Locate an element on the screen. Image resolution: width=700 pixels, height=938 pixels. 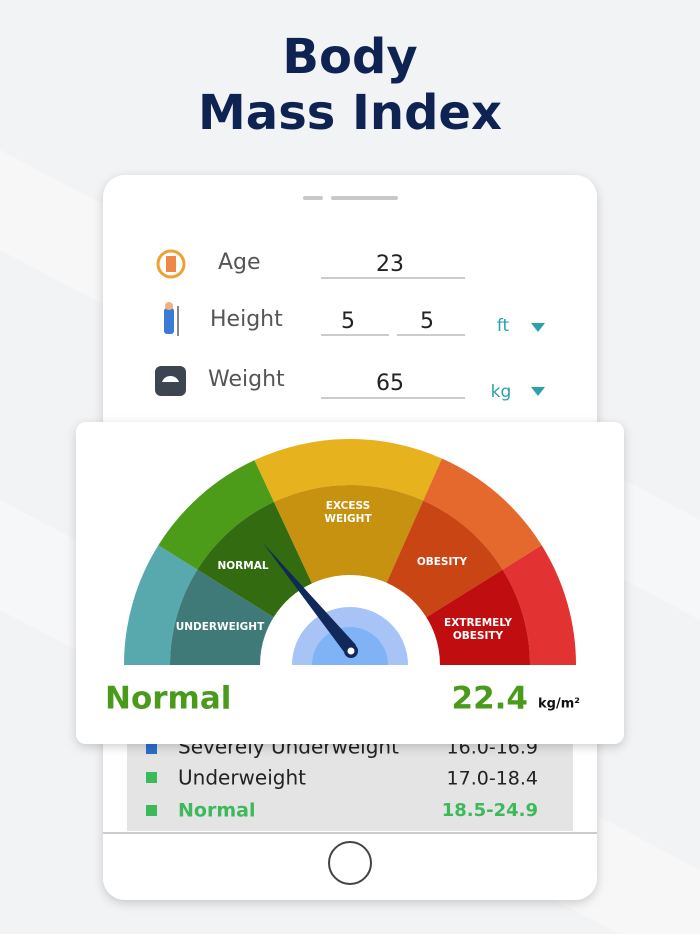
height-unit: ft is located at coordinates (503, 326).